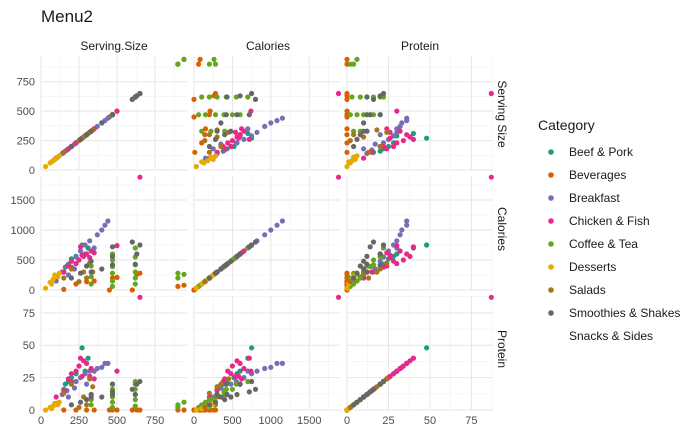 Image resolution: width=700 pixels, height=432 pixels. I want to click on column-strip-label: Serving.Size, so click(114, 46).